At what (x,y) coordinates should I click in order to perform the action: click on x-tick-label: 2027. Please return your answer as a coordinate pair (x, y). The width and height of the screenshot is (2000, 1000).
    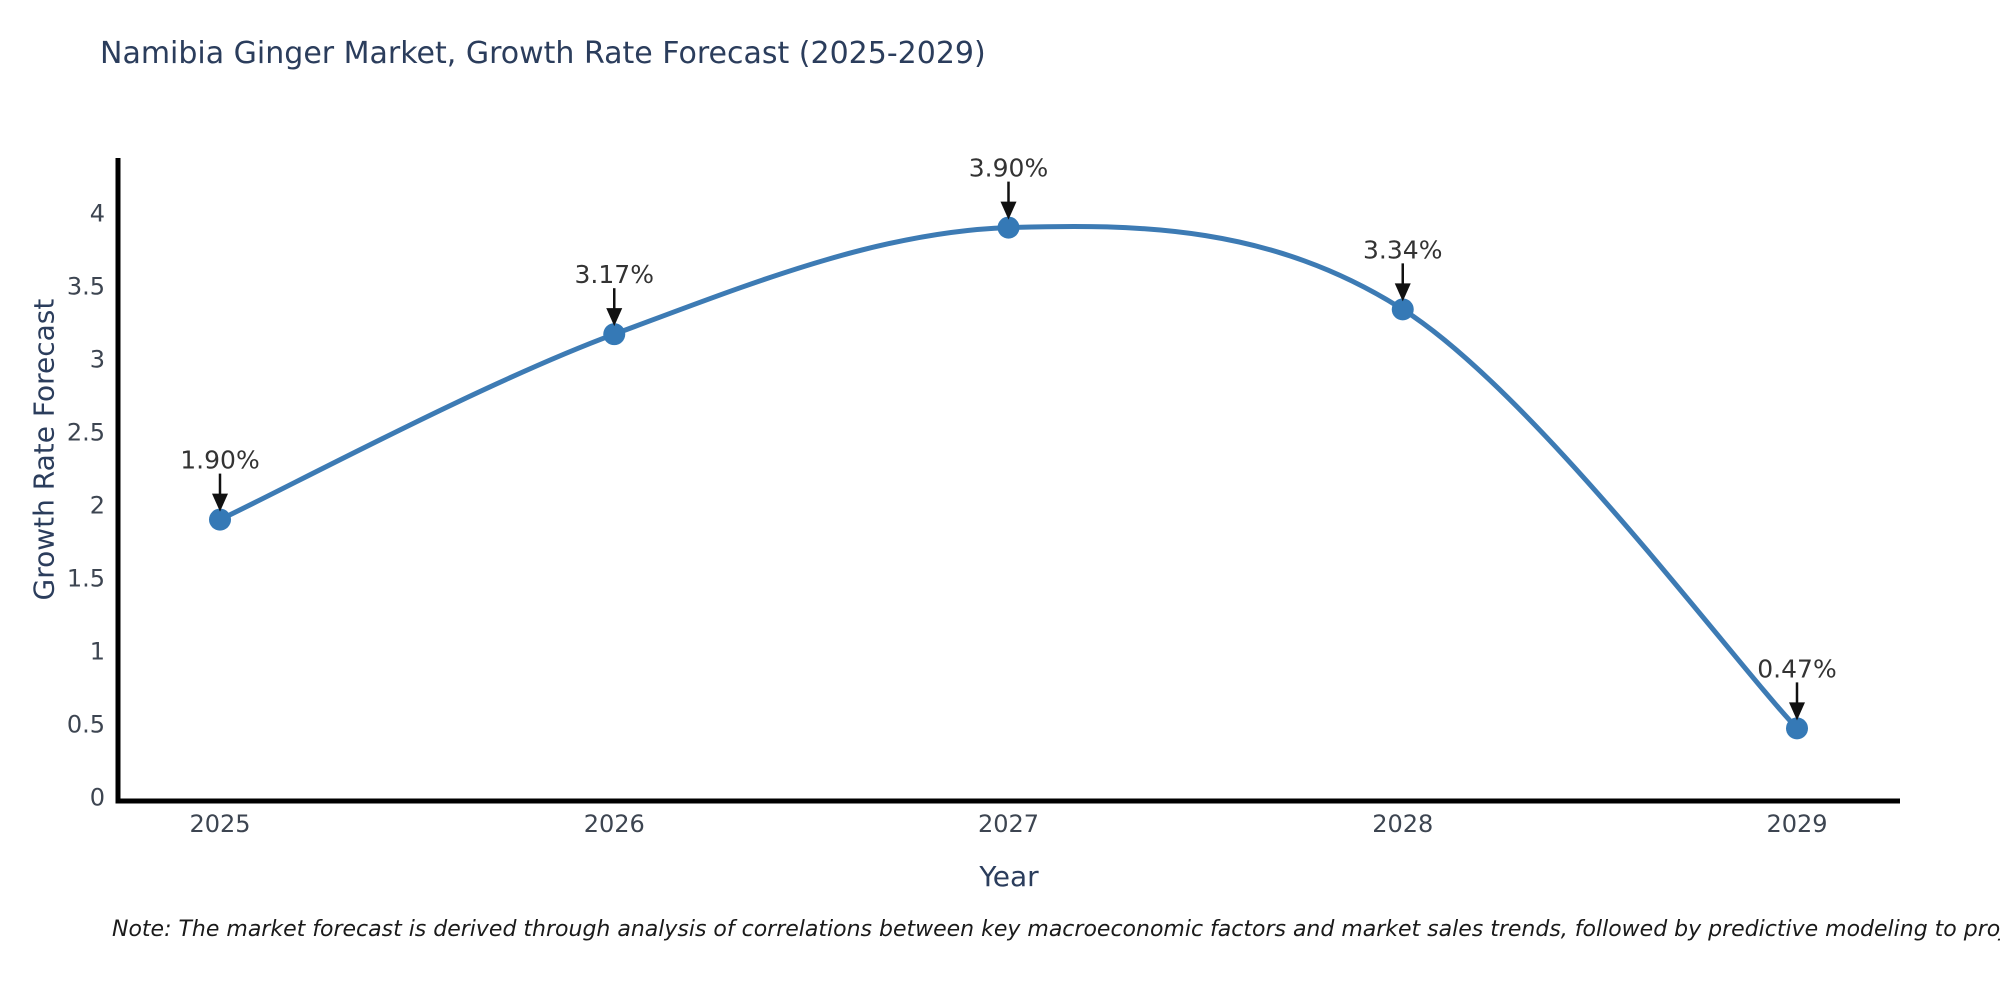
    Looking at the image, I should click on (1008, 824).